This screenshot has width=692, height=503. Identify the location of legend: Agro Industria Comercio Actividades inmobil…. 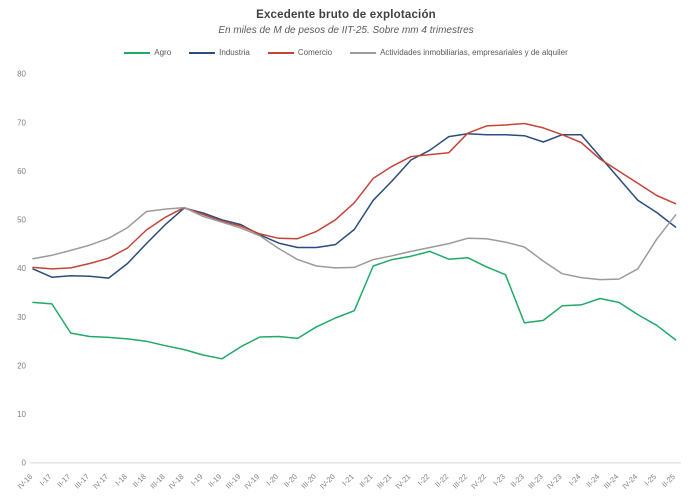
(346, 52).